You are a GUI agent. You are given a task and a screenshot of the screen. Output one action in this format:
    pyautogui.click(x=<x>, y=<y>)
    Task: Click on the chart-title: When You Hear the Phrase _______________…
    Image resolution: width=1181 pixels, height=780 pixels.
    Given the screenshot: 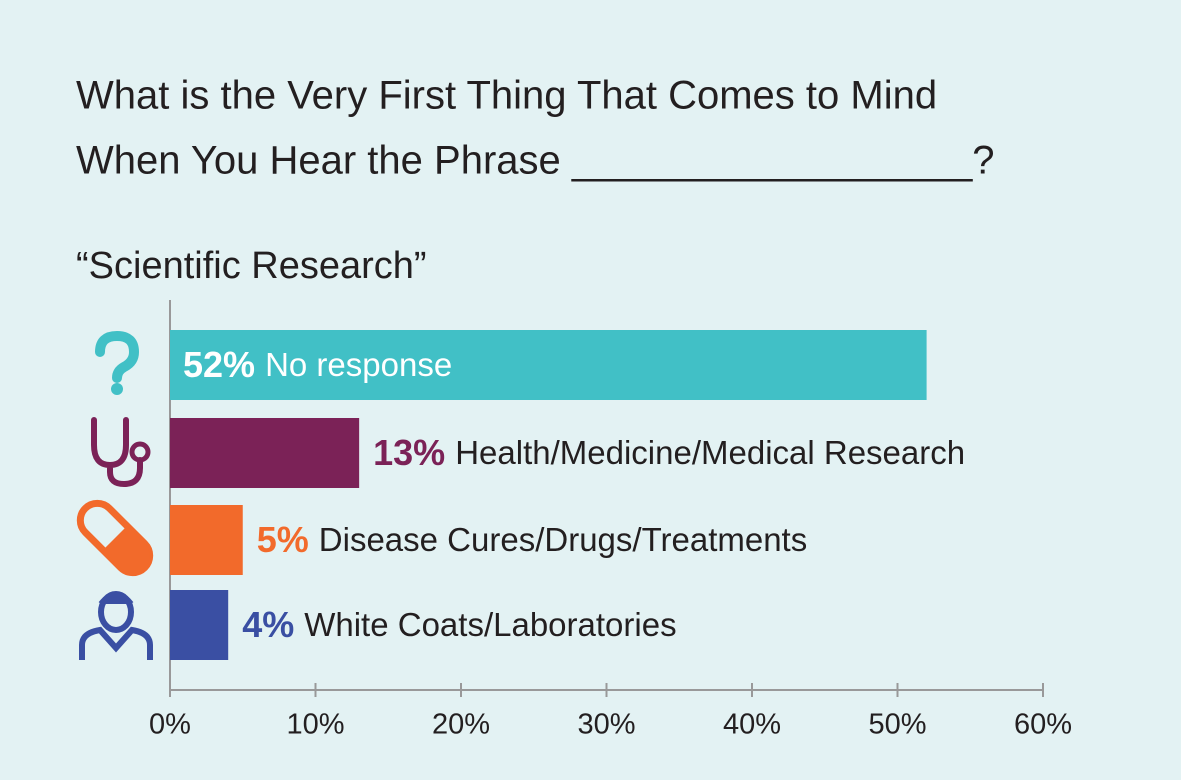 What is the action you would take?
    pyautogui.click(x=535, y=161)
    